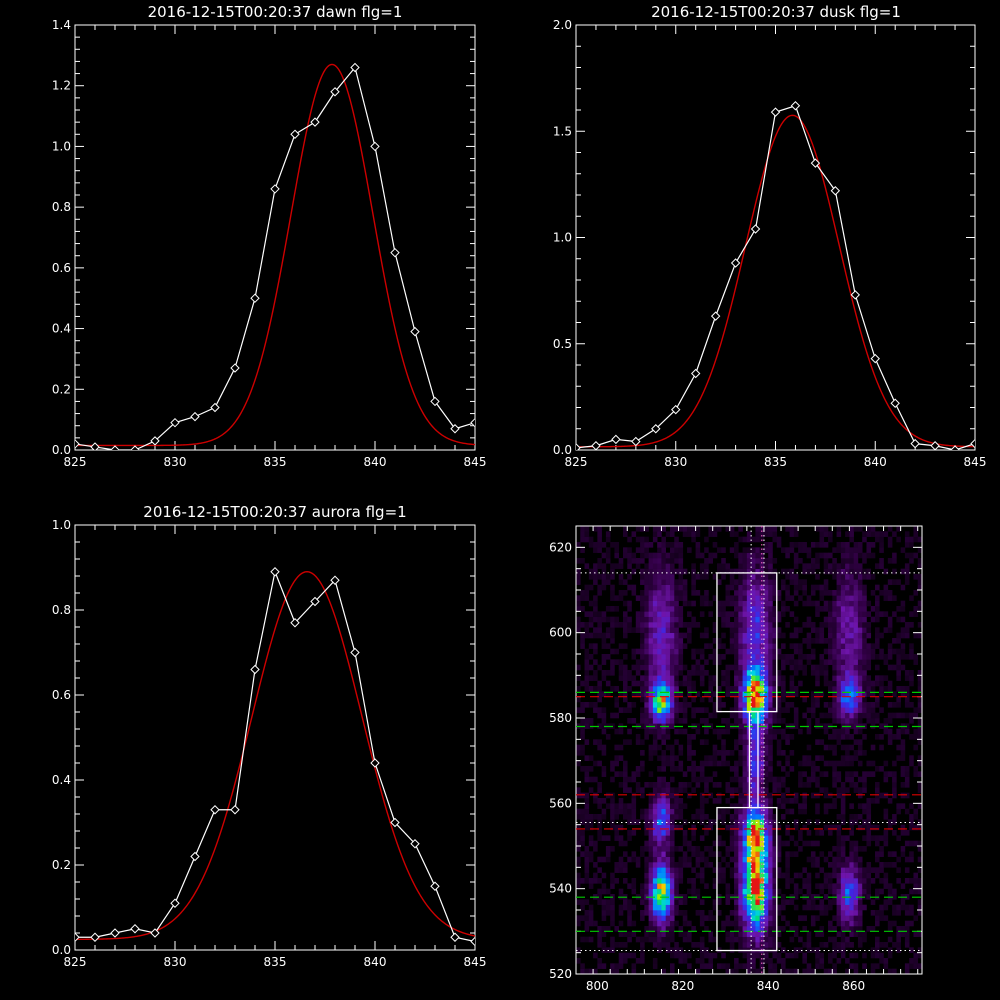 The image size is (1000, 1000). What do you see at coordinates (375, 962) in the screenshot?
I see `aurora-xtick-label: 840` at bounding box center [375, 962].